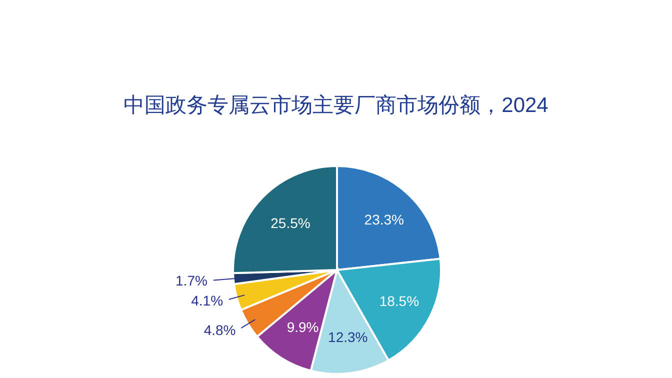 The height and width of the screenshot is (378, 672). Describe the element at coordinates (336, 105) in the screenshot. I see `chart-title: 中国政务专属云市场主要厂商市场份额，2024` at that location.